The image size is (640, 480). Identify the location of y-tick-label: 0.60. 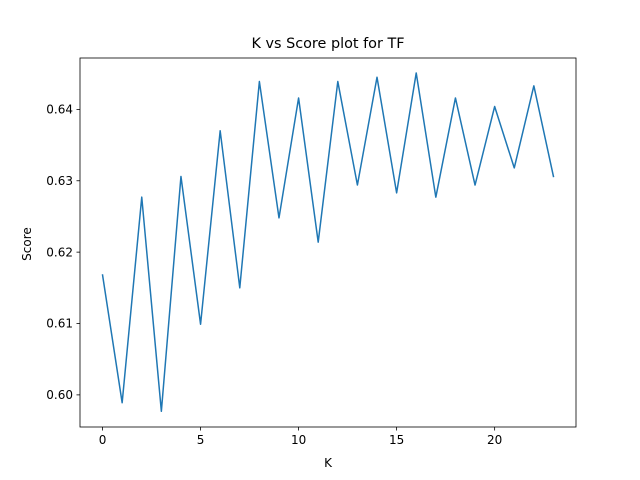
(59, 395).